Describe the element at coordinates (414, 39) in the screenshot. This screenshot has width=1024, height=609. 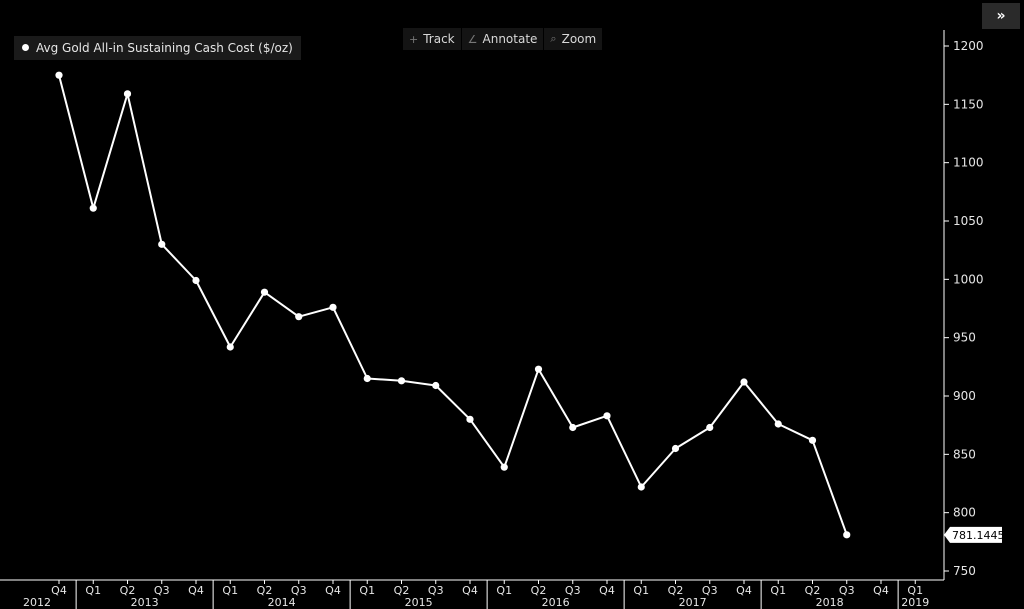
I see `crosshair-icon: +` at that location.